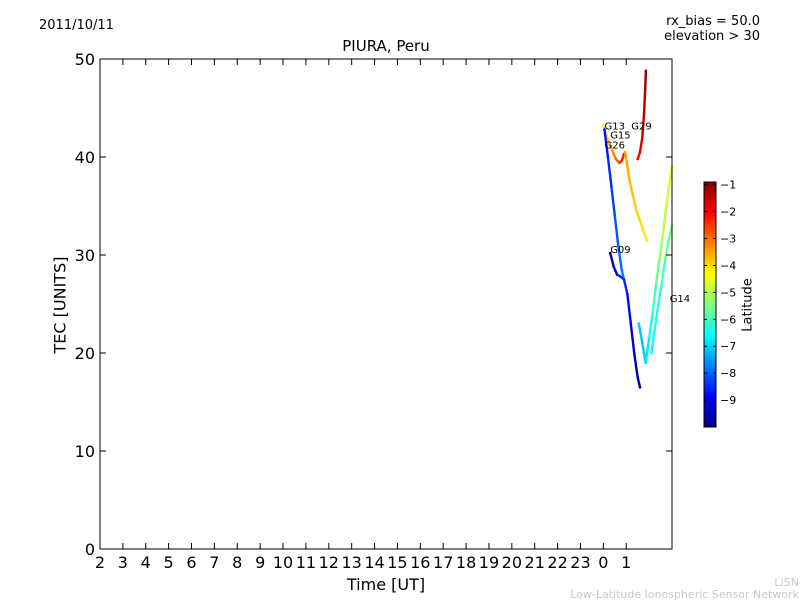  I want to click on x-tick-label: 8, so click(237, 562).